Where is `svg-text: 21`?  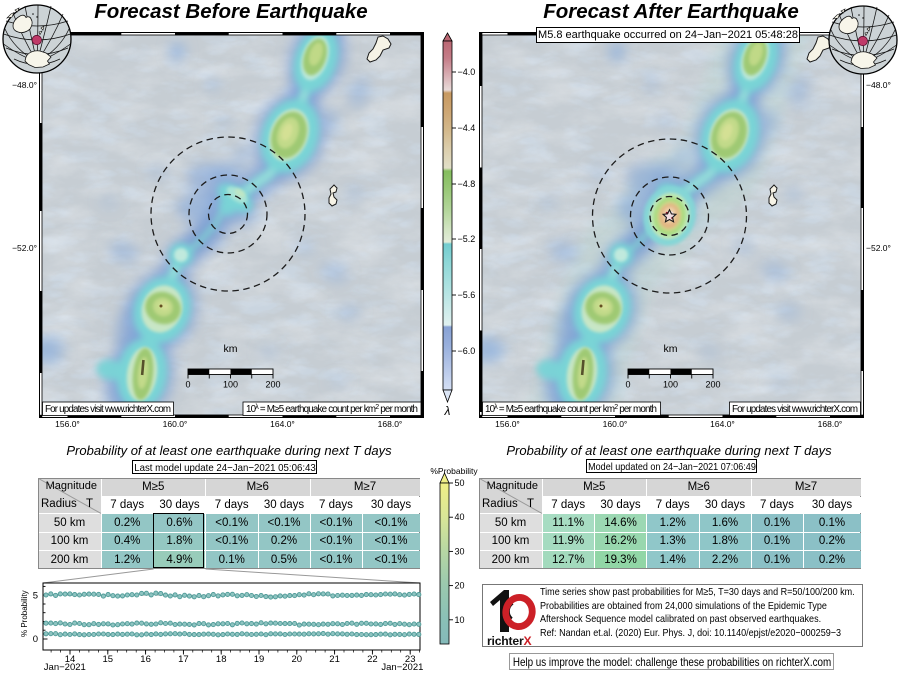 svg-text: 21 is located at coordinates (334, 659).